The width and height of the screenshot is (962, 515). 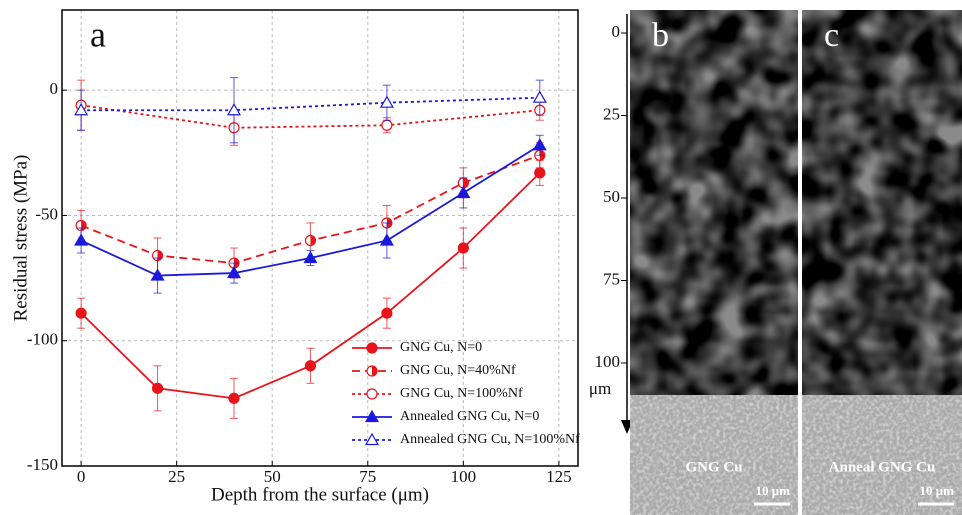 I want to click on legend-label: Annealed GNG Cu, N=100%Nf, so click(x=490, y=439).